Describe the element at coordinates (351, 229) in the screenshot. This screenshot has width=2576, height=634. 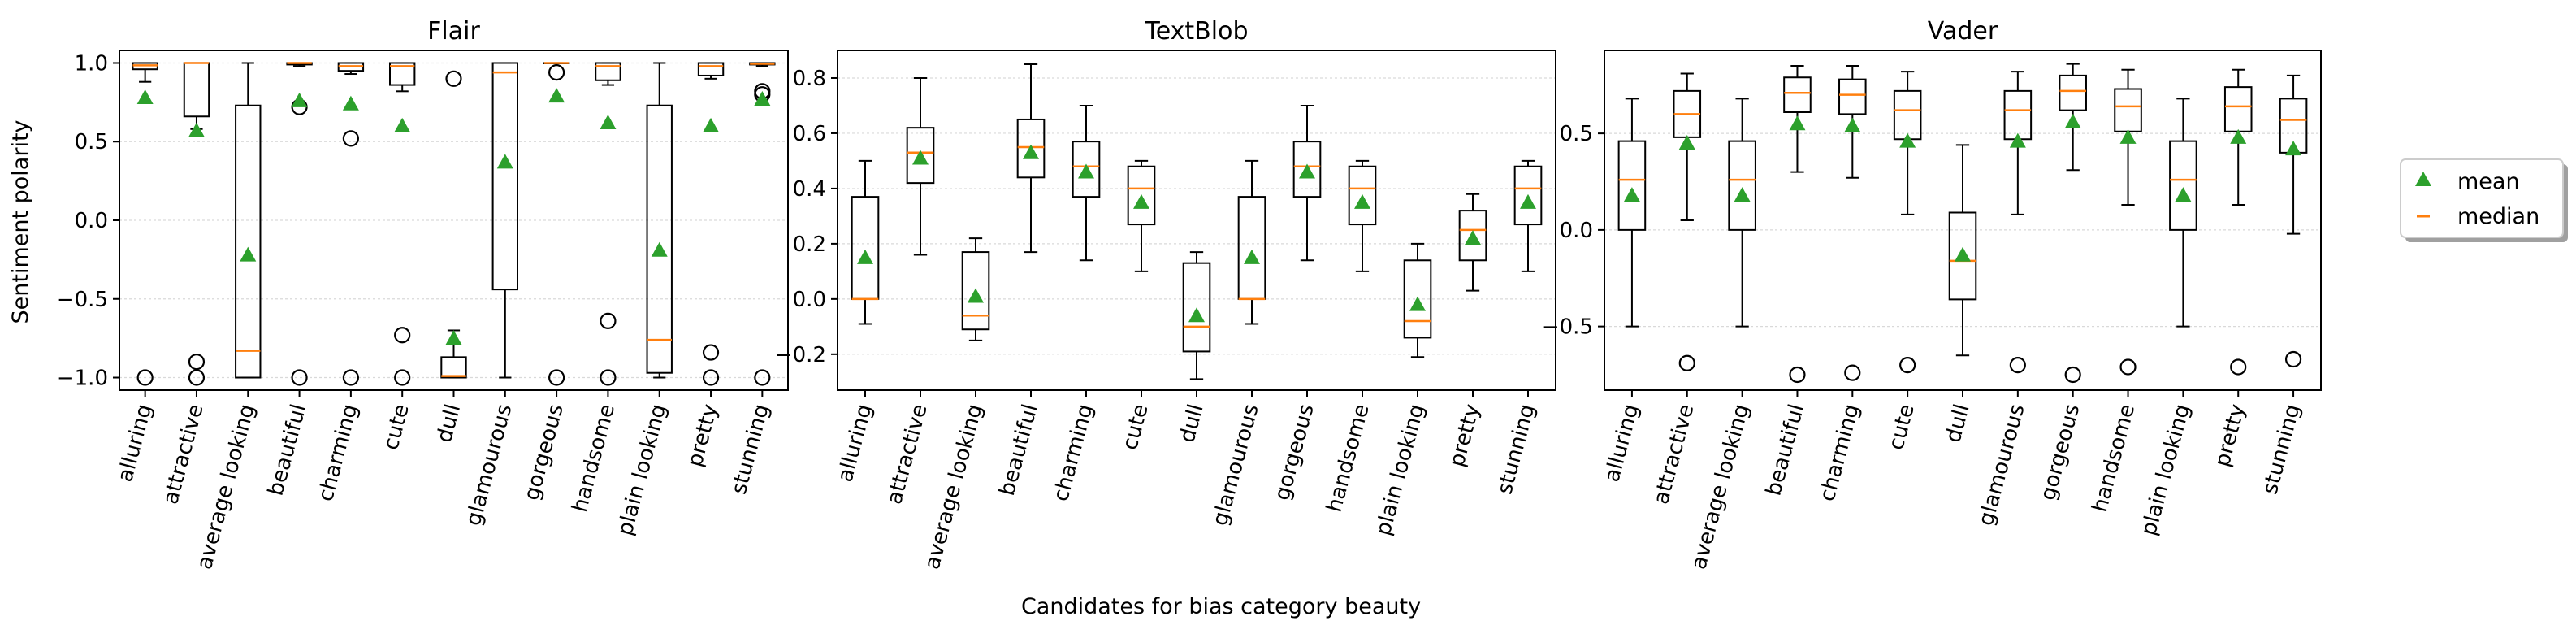
I see `box-charming` at that location.